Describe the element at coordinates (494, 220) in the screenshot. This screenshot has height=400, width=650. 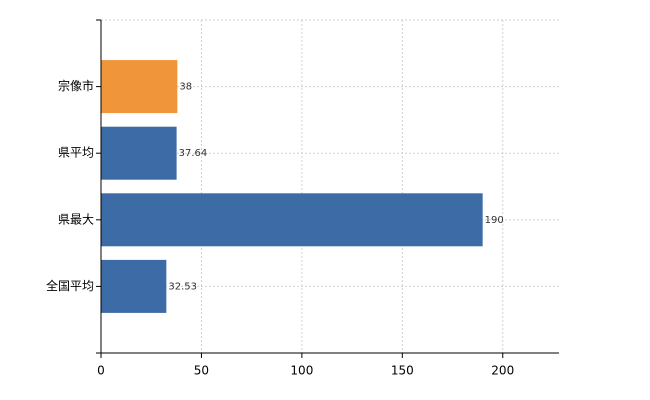
I see `value-label: 190` at that location.